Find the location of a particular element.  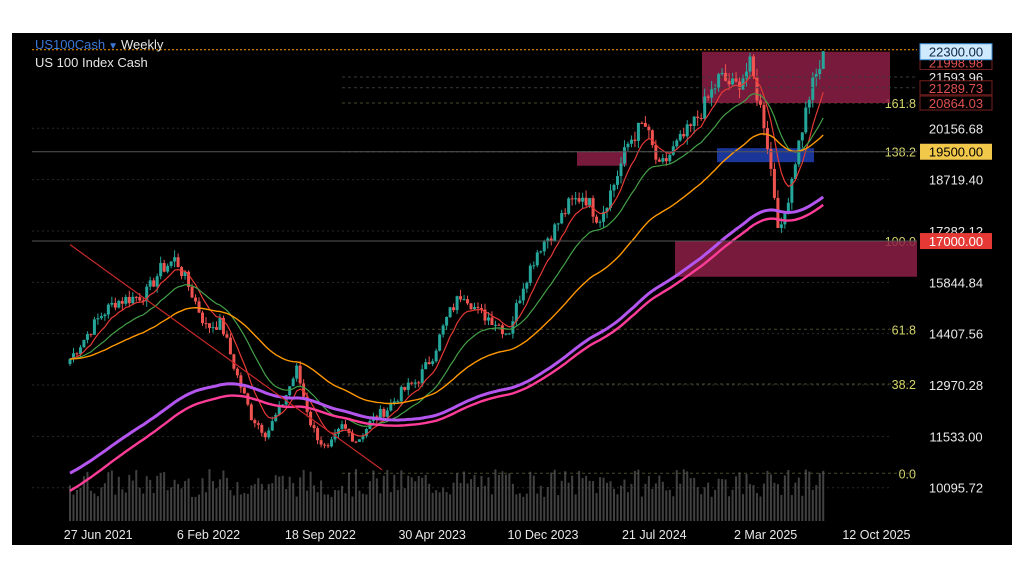

mid-zone is located at coordinates (602, 158).